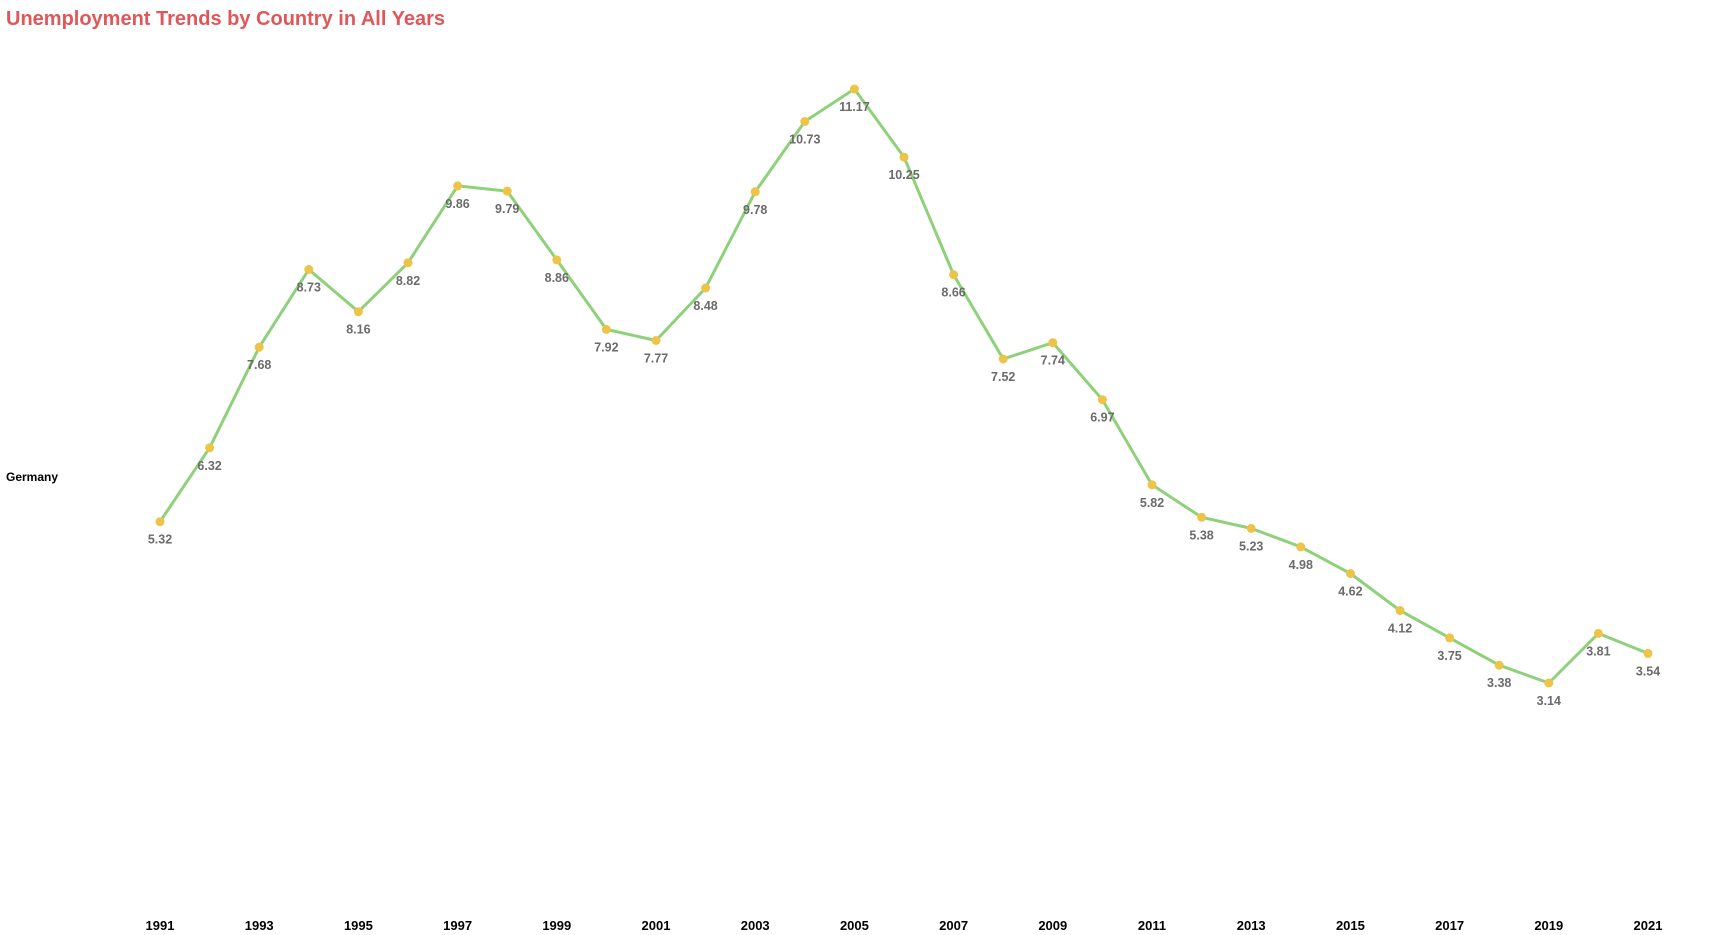  Describe the element at coordinates (408, 281) in the screenshot. I see `data-label: 8.82` at that location.